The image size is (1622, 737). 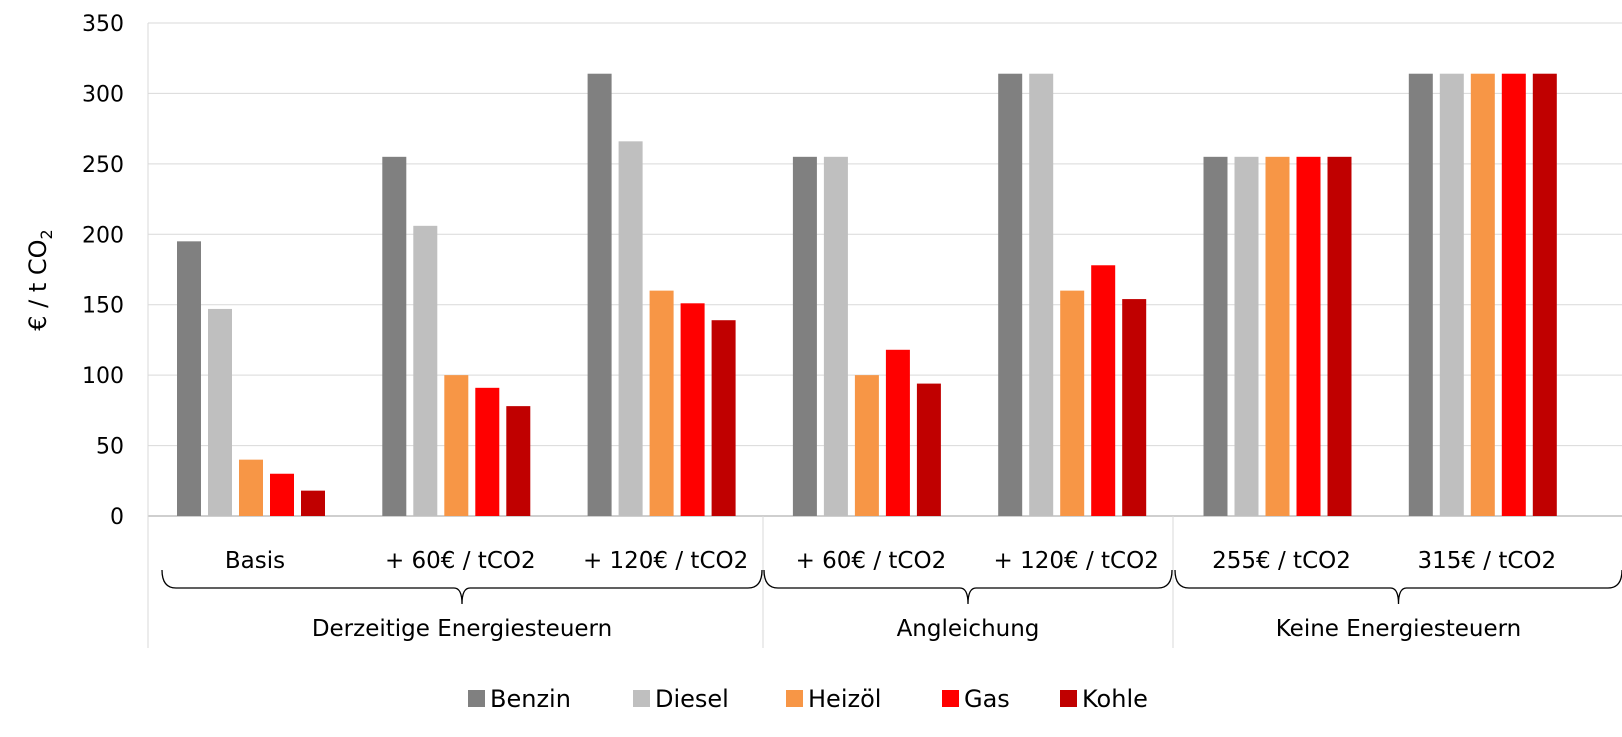 I want to click on category-label: 255€ / tCO2, so click(x=1281, y=561).